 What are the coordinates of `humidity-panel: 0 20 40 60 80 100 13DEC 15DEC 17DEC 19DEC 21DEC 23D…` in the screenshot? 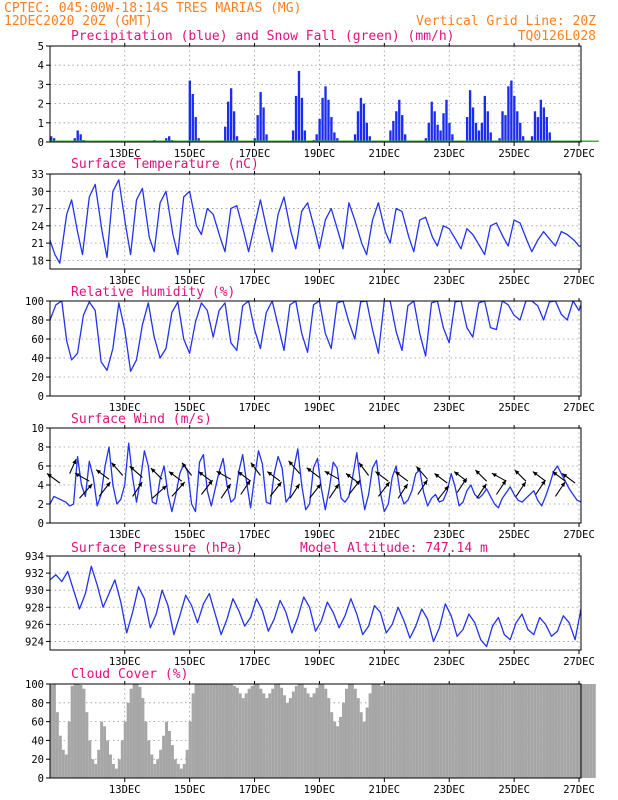 It's located at (310, 355).